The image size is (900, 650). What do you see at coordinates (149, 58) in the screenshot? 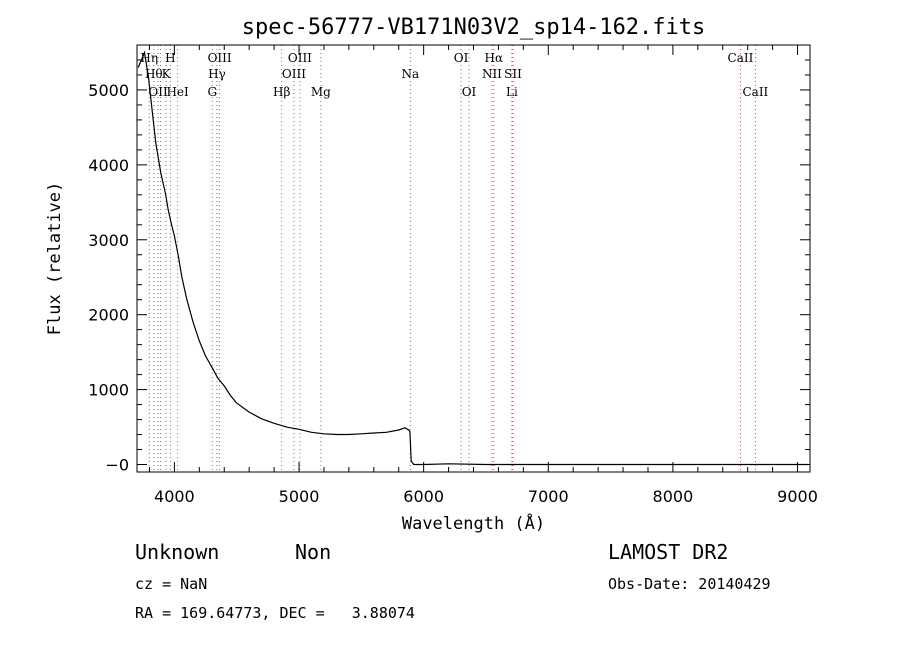
I see `spectral-line-label: Hη` at bounding box center [149, 58].